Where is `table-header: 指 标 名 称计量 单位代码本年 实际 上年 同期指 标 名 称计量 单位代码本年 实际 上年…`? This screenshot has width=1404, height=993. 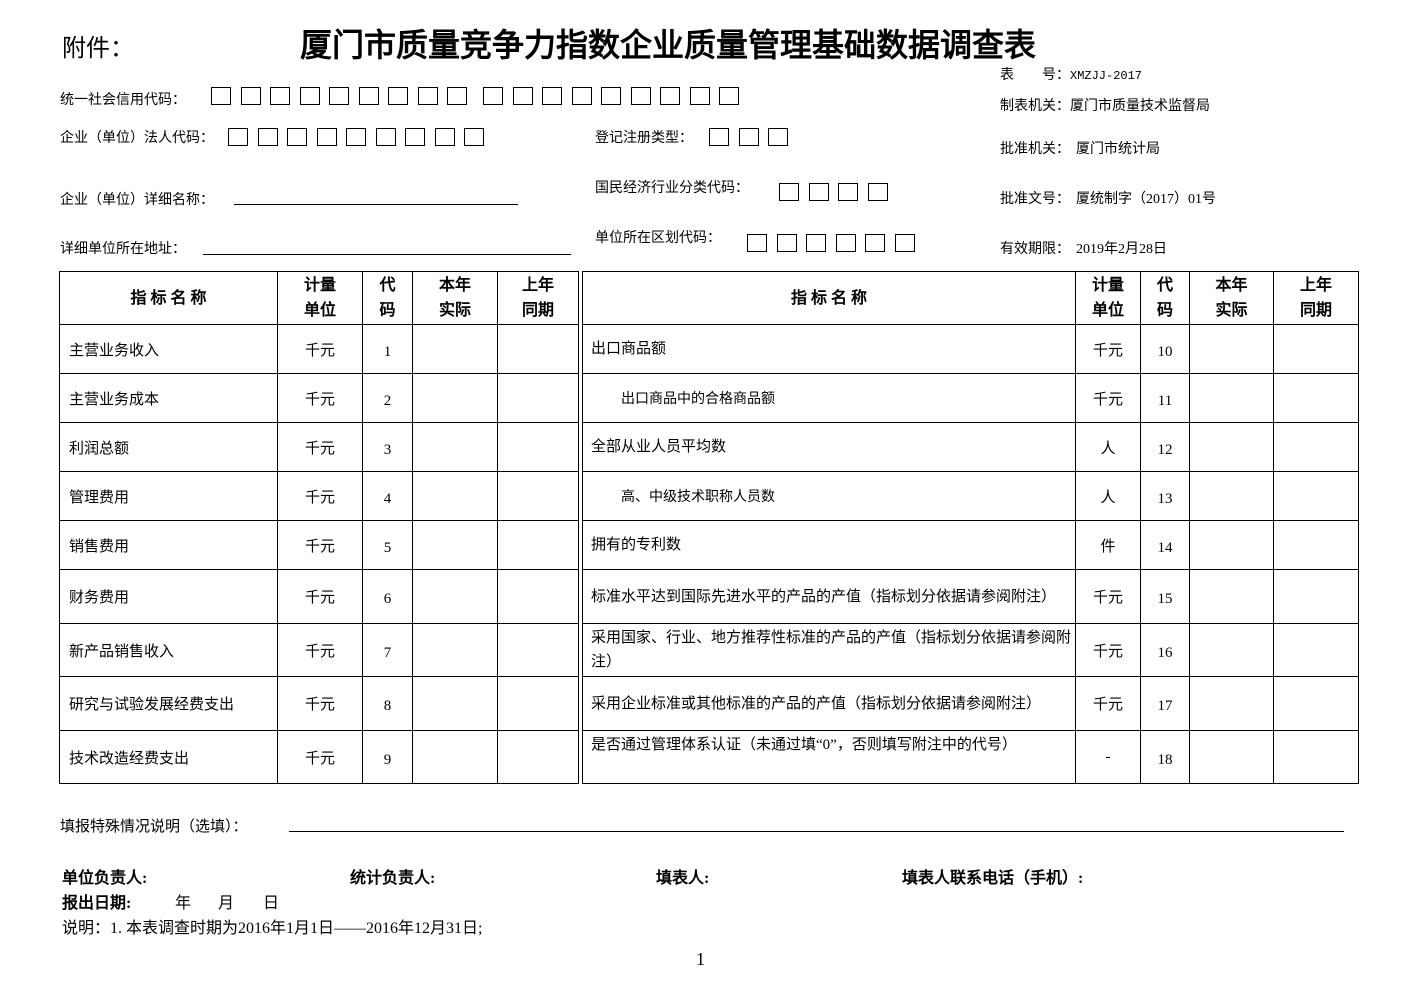
table-header: 指 标 名 称计量 单位代码本年 实际 上年 同期指 标 名 称计量 单位代码本年 实际 上年… is located at coordinates (709, 298).